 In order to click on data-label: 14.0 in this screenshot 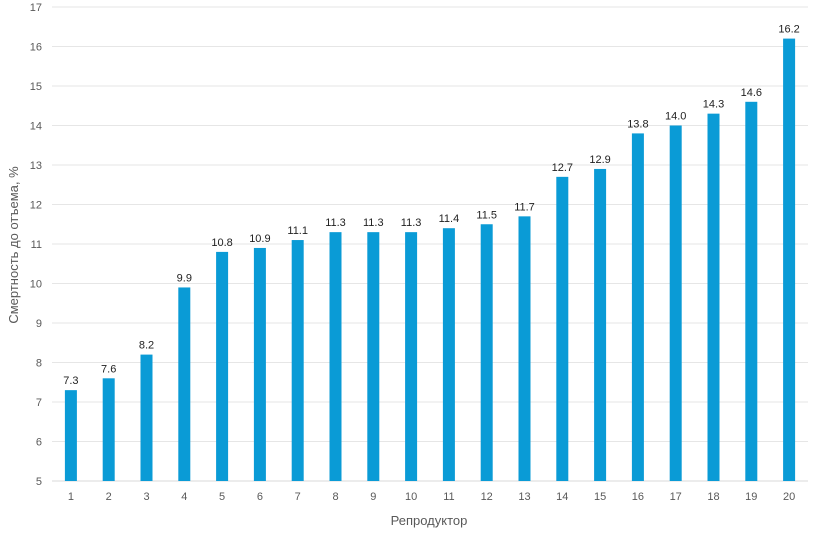, I will do `click(675, 117)`.